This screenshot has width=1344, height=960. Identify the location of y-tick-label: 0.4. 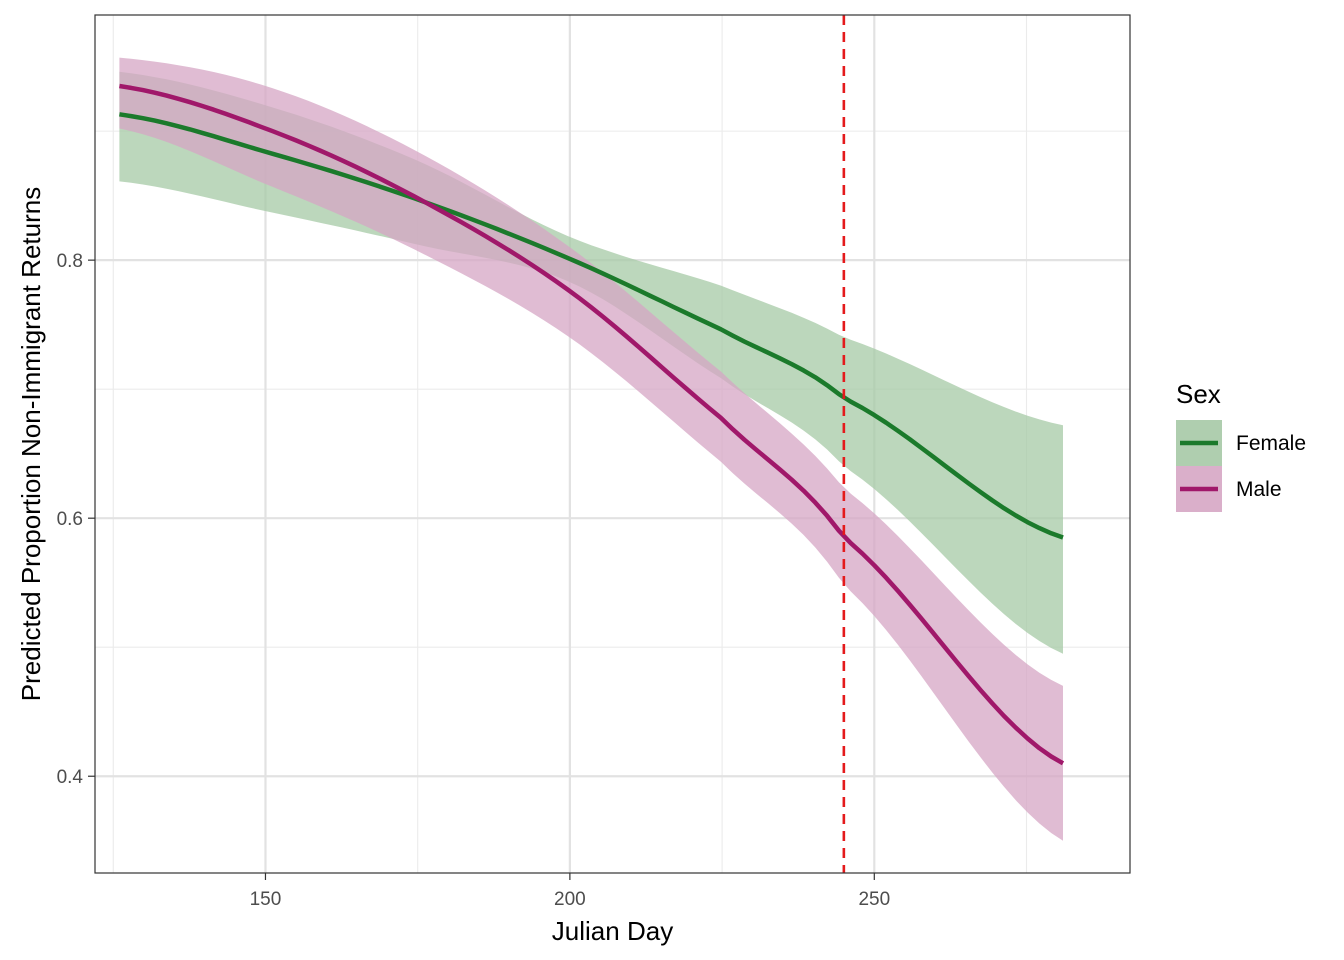
(70, 777).